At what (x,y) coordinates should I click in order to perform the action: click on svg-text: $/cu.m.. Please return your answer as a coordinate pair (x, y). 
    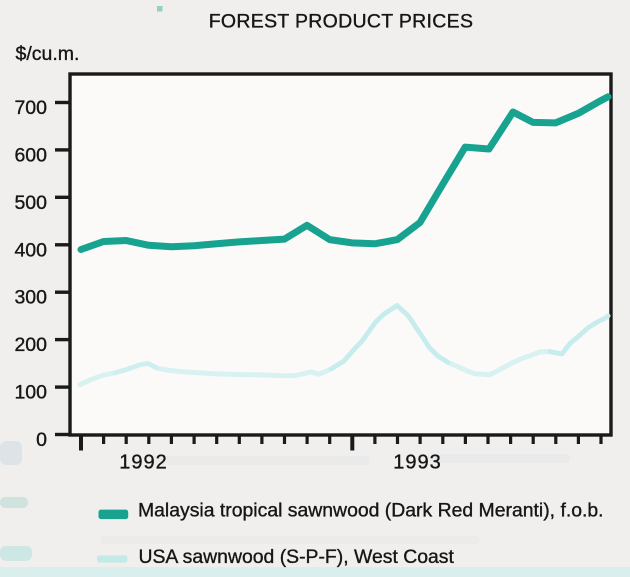
    Looking at the image, I should click on (48, 54).